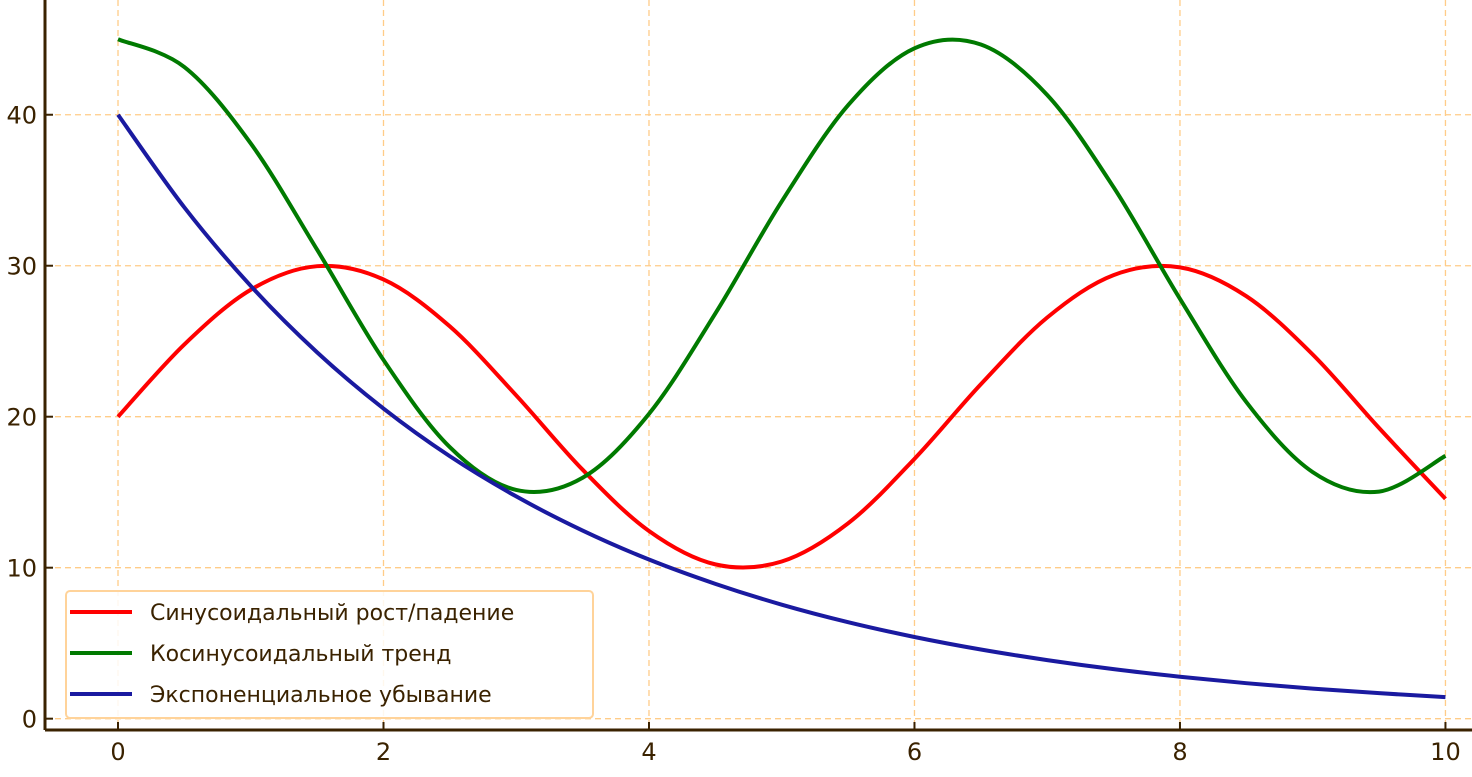 This screenshot has width=1472, height=777. Describe the element at coordinates (29, 720) in the screenshot. I see `y-tick-label: 0` at that location.